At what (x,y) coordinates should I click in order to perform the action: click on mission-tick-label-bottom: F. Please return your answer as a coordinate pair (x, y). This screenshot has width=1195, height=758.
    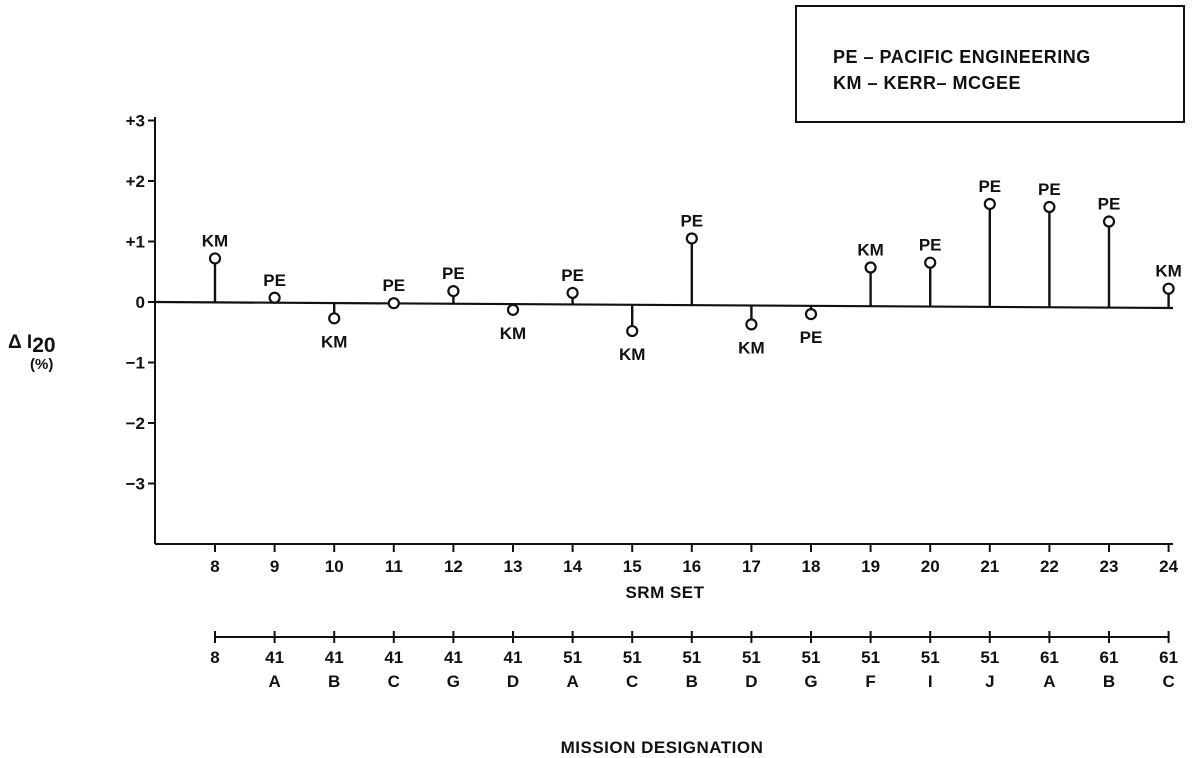
    Looking at the image, I should click on (870, 681).